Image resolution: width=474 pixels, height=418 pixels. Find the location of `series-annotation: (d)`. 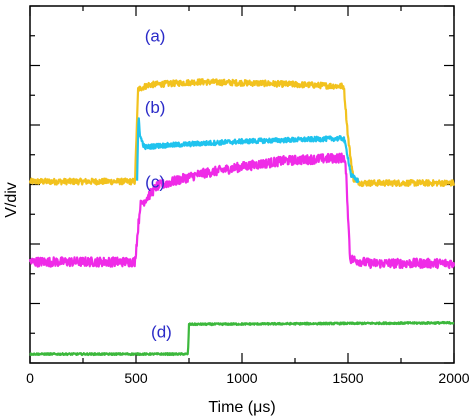

series-annotation: (d) is located at coordinates (161, 332).